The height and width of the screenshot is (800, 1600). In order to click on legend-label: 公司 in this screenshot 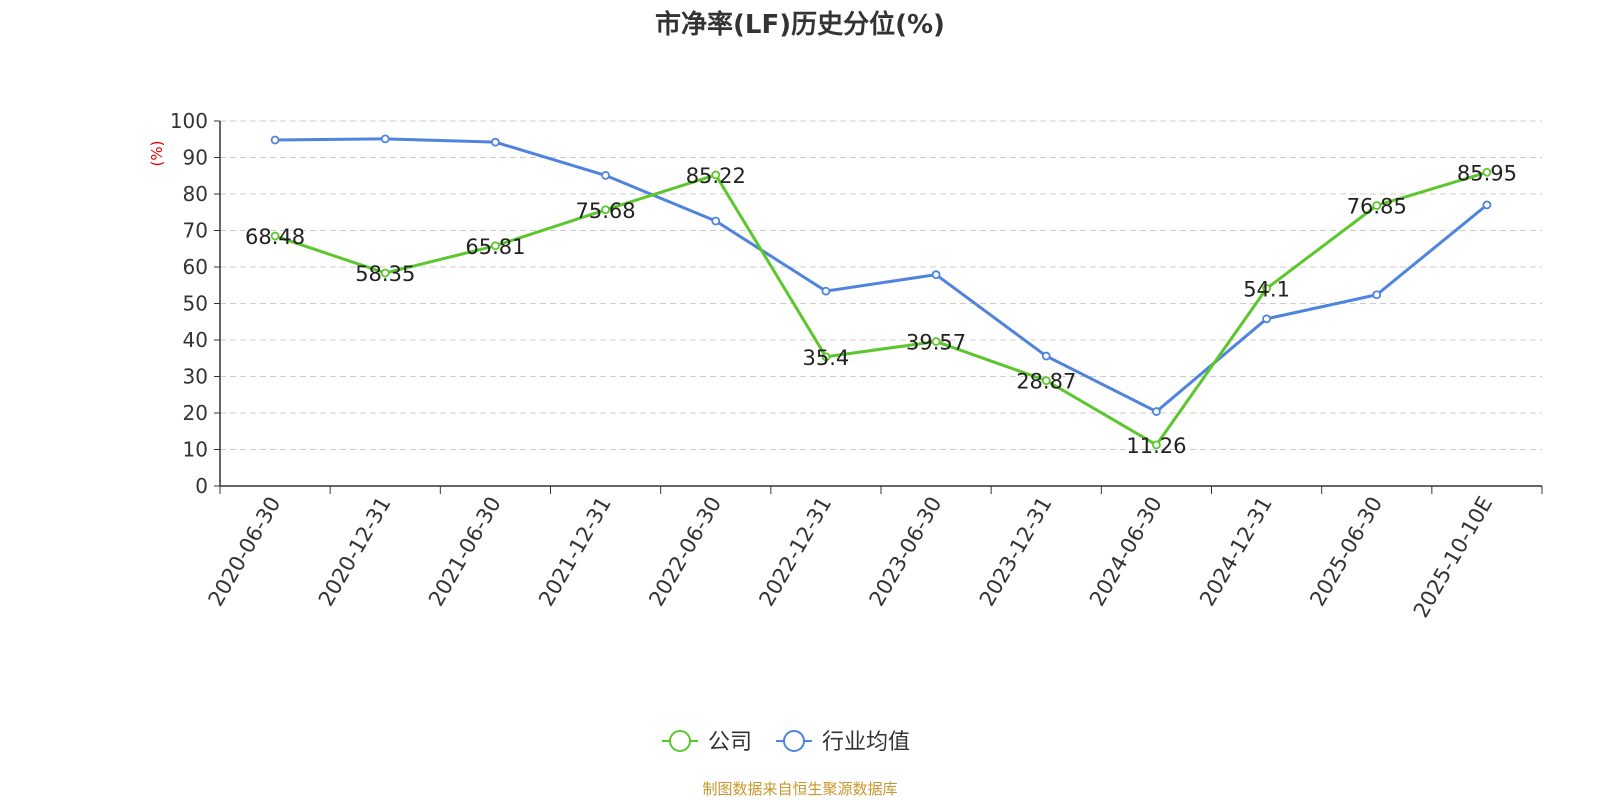, I will do `click(730, 742)`.